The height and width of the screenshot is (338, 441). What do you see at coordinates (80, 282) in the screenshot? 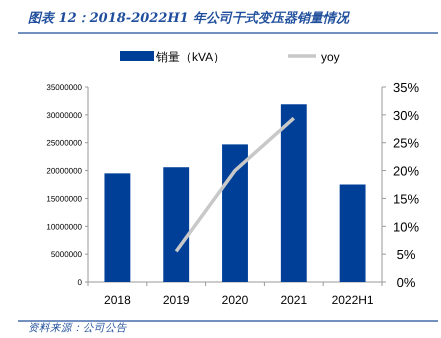
I see `y-tick-label: 0` at bounding box center [80, 282].